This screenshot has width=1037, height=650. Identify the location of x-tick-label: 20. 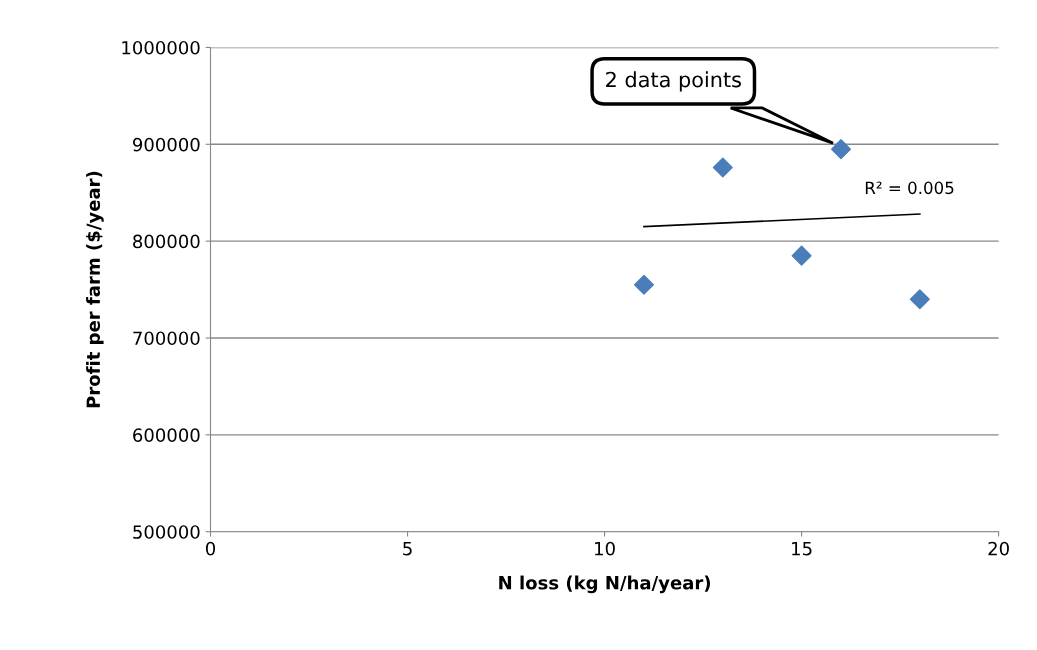
(998, 548).